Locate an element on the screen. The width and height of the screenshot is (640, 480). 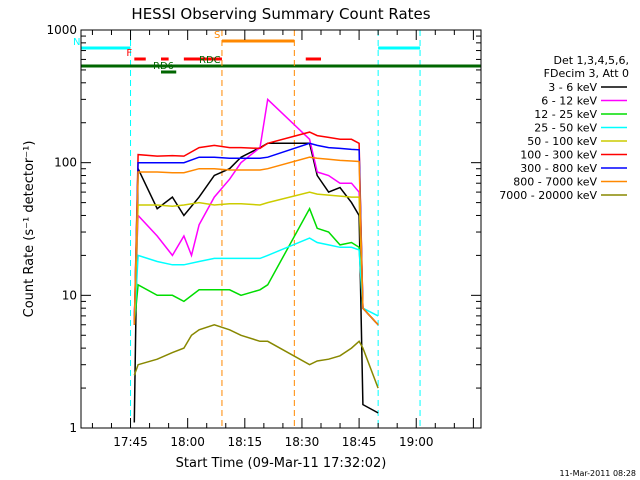
y-tick-label: 1 is located at coordinates (73, 428).